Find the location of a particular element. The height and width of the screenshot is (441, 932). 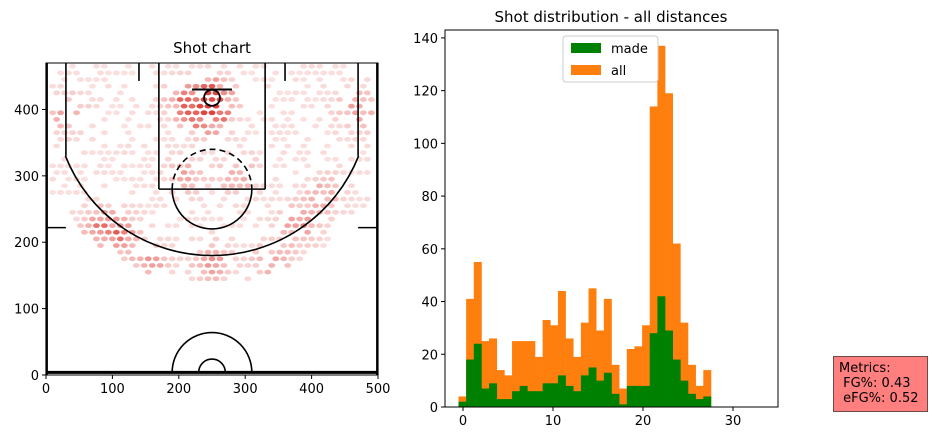

legend-label-all: all is located at coordinates (618, 71).